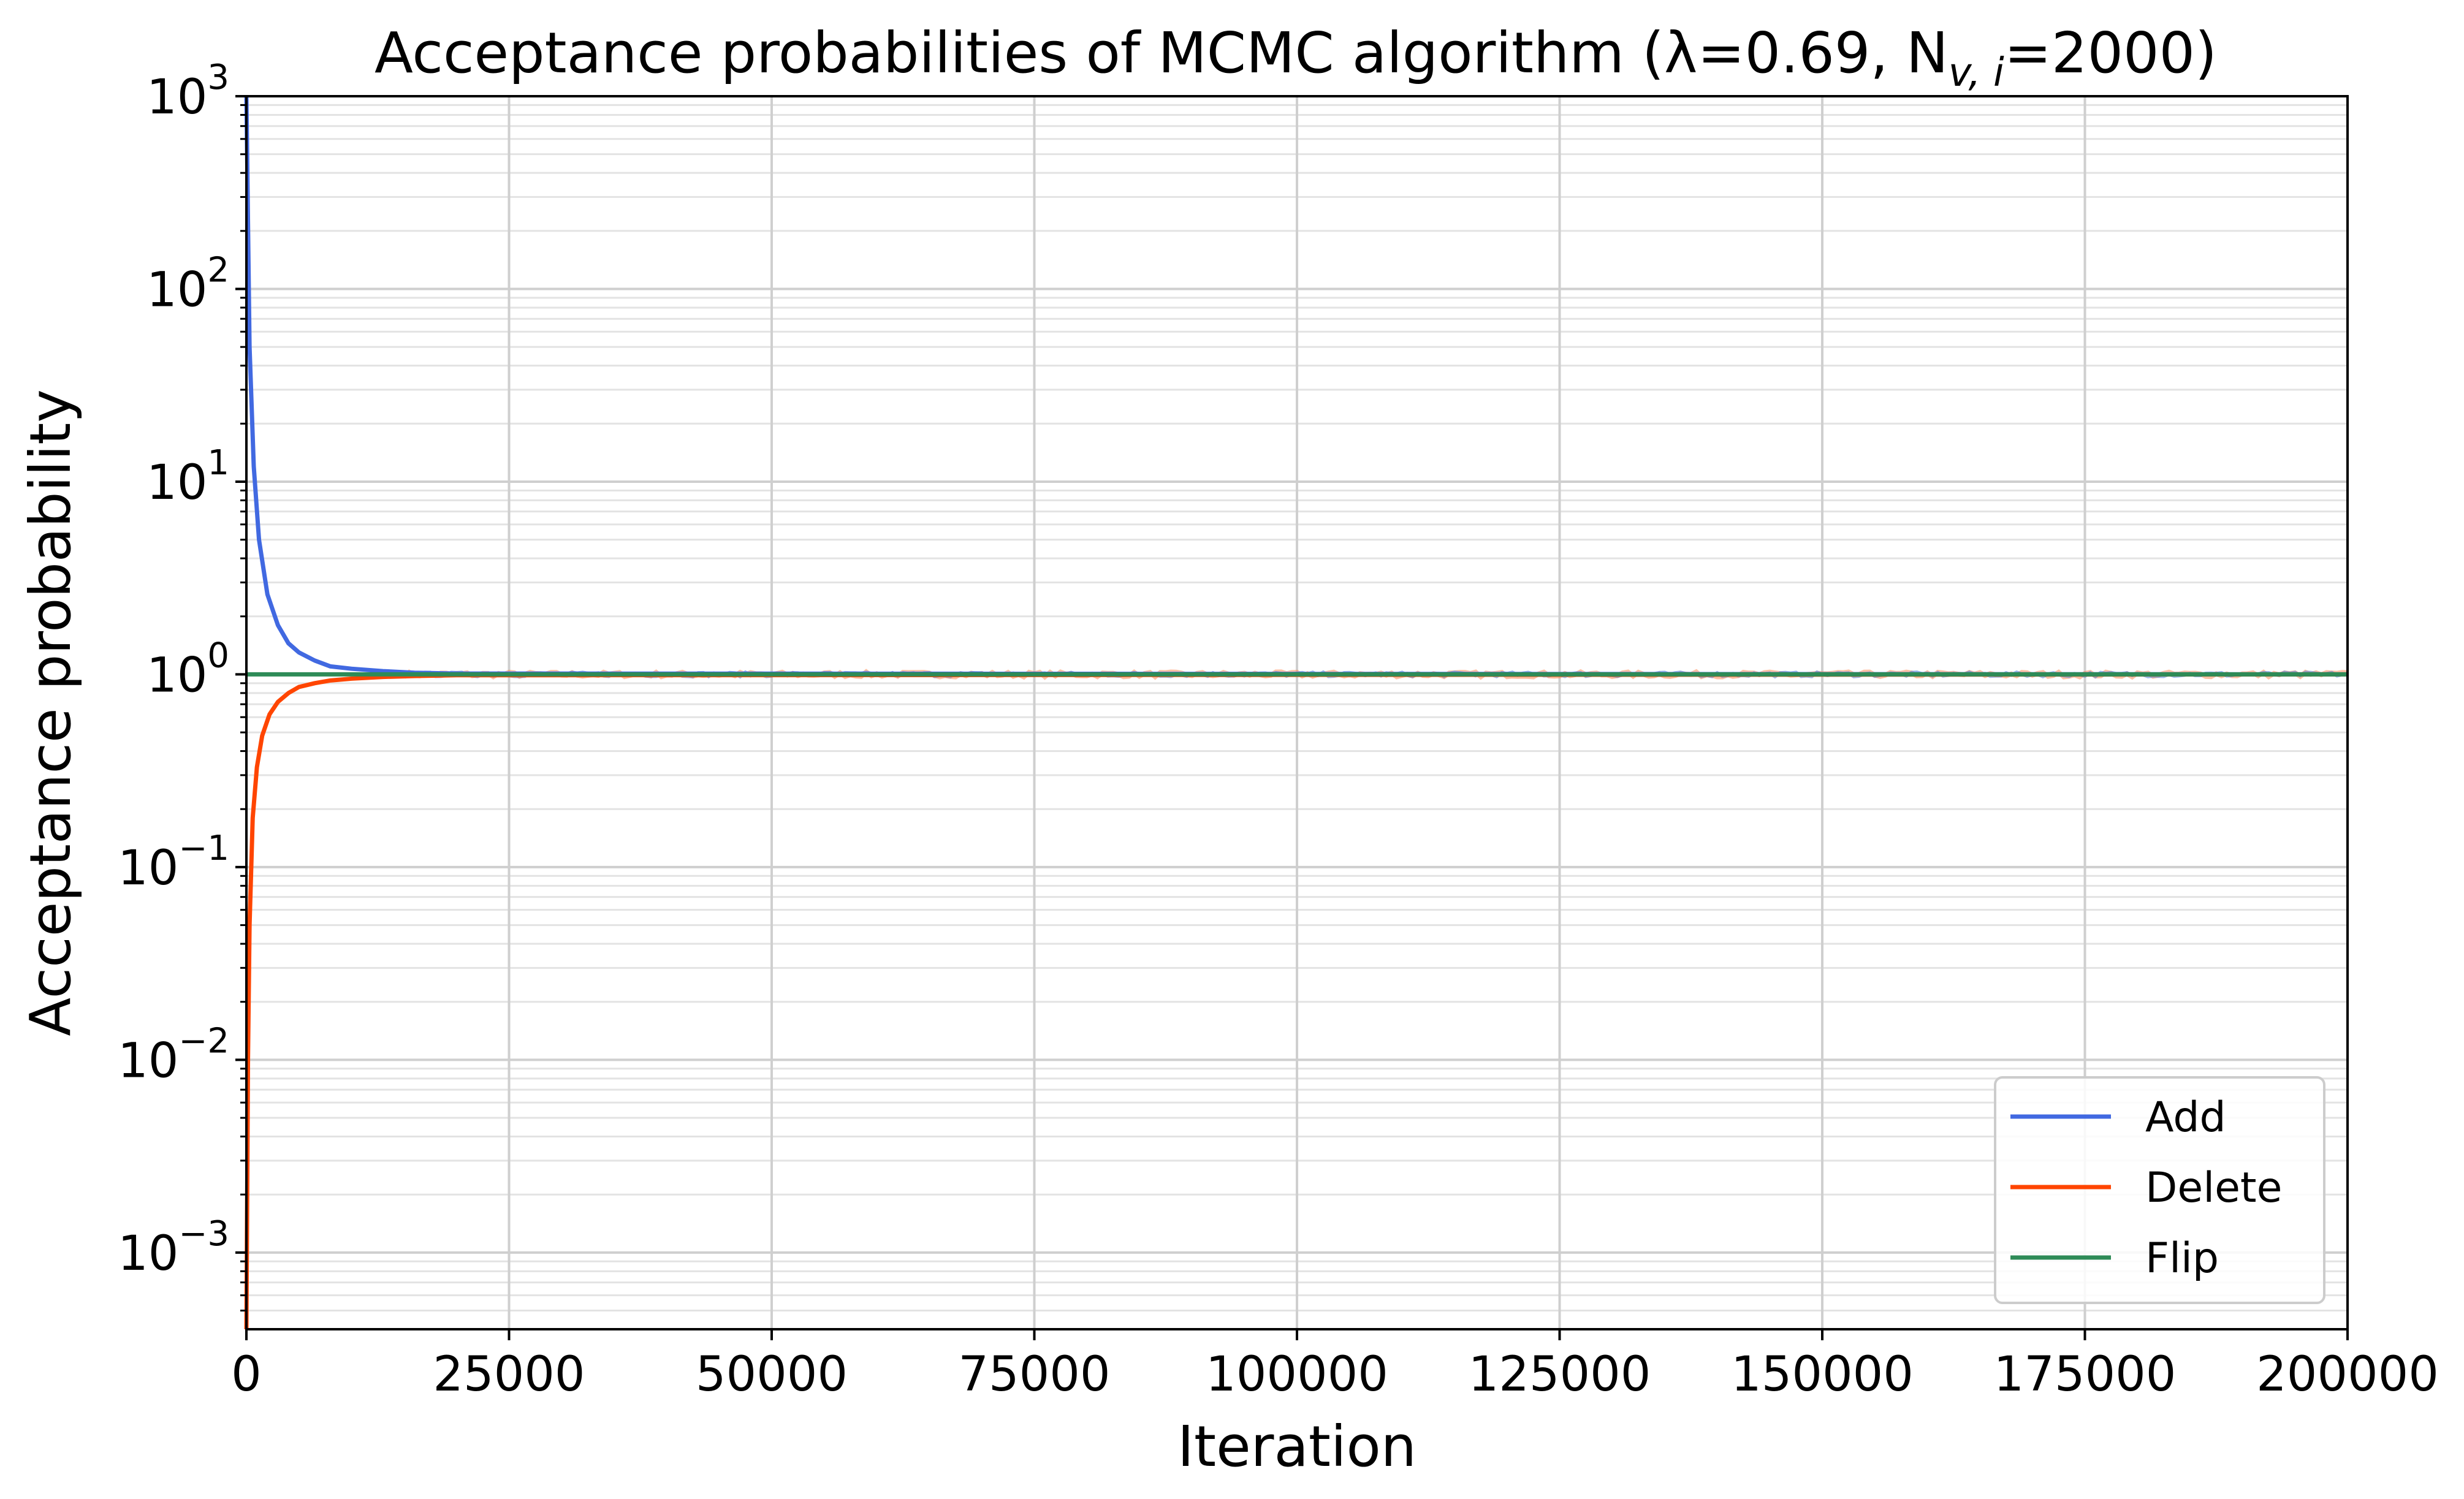 The width and height of the screenshot is (2464, 1499). Describe the element at coordinates (173, 1054) in the screenshot. I see `y-tick-label: 10⁻²` at that location.